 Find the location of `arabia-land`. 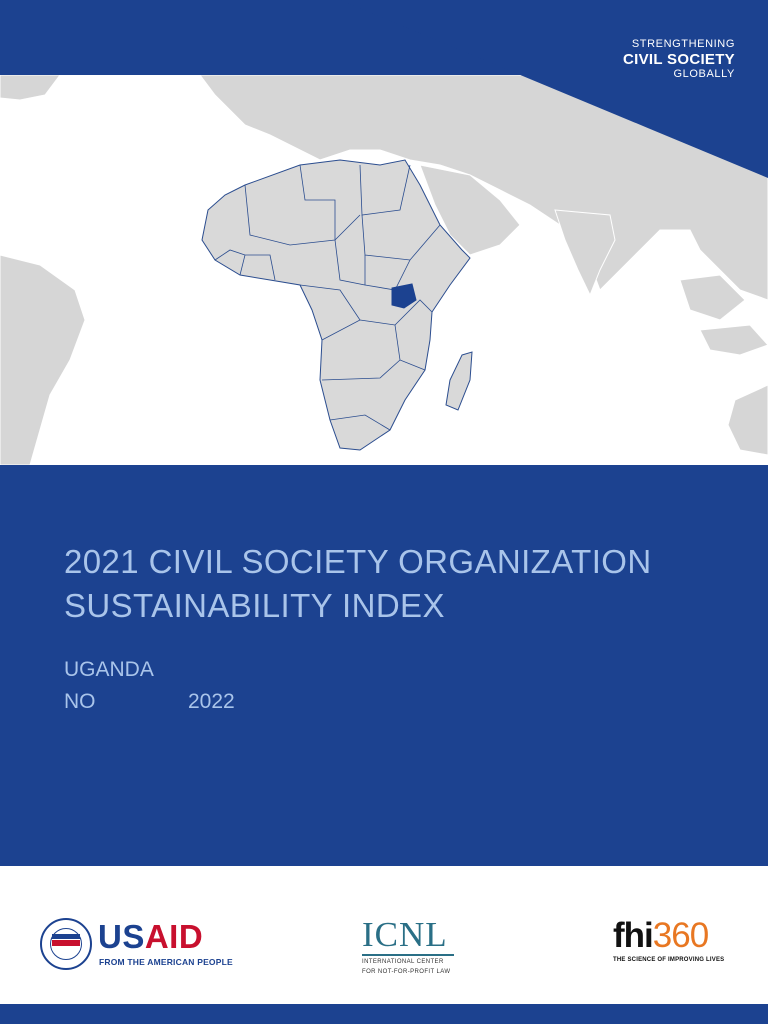

arabia-land is located at coordinates (470, 210).